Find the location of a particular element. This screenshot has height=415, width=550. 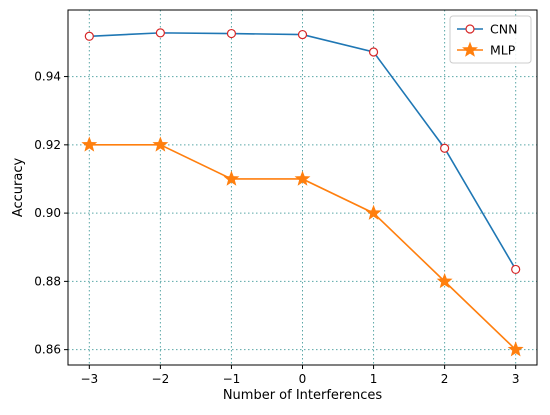

x-tick-label: 0 is located at coordinates (303, 379).